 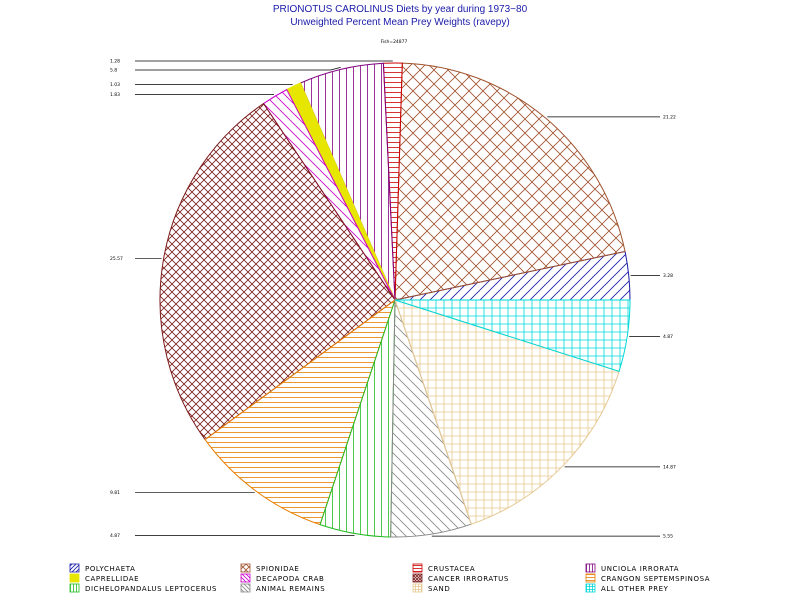 What do you see at coordinates (468, 579) in the screenshot?
I see `legend-label: CANCER IRRORATUS` at bounding box center [468, 579].